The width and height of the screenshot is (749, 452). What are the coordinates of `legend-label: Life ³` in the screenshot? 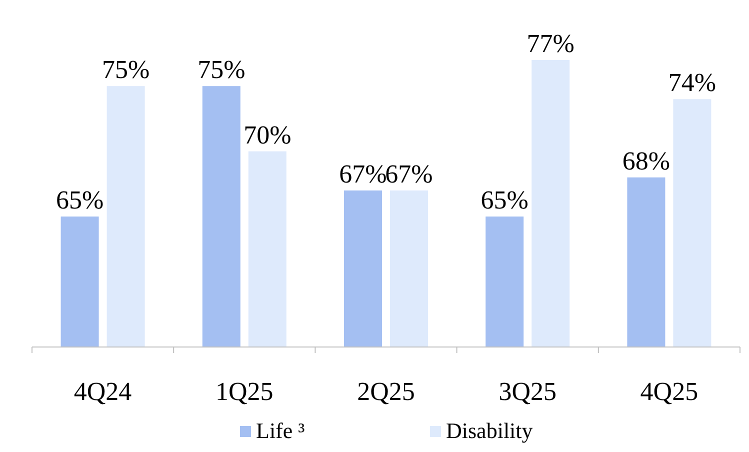 It's located at (281, 430).